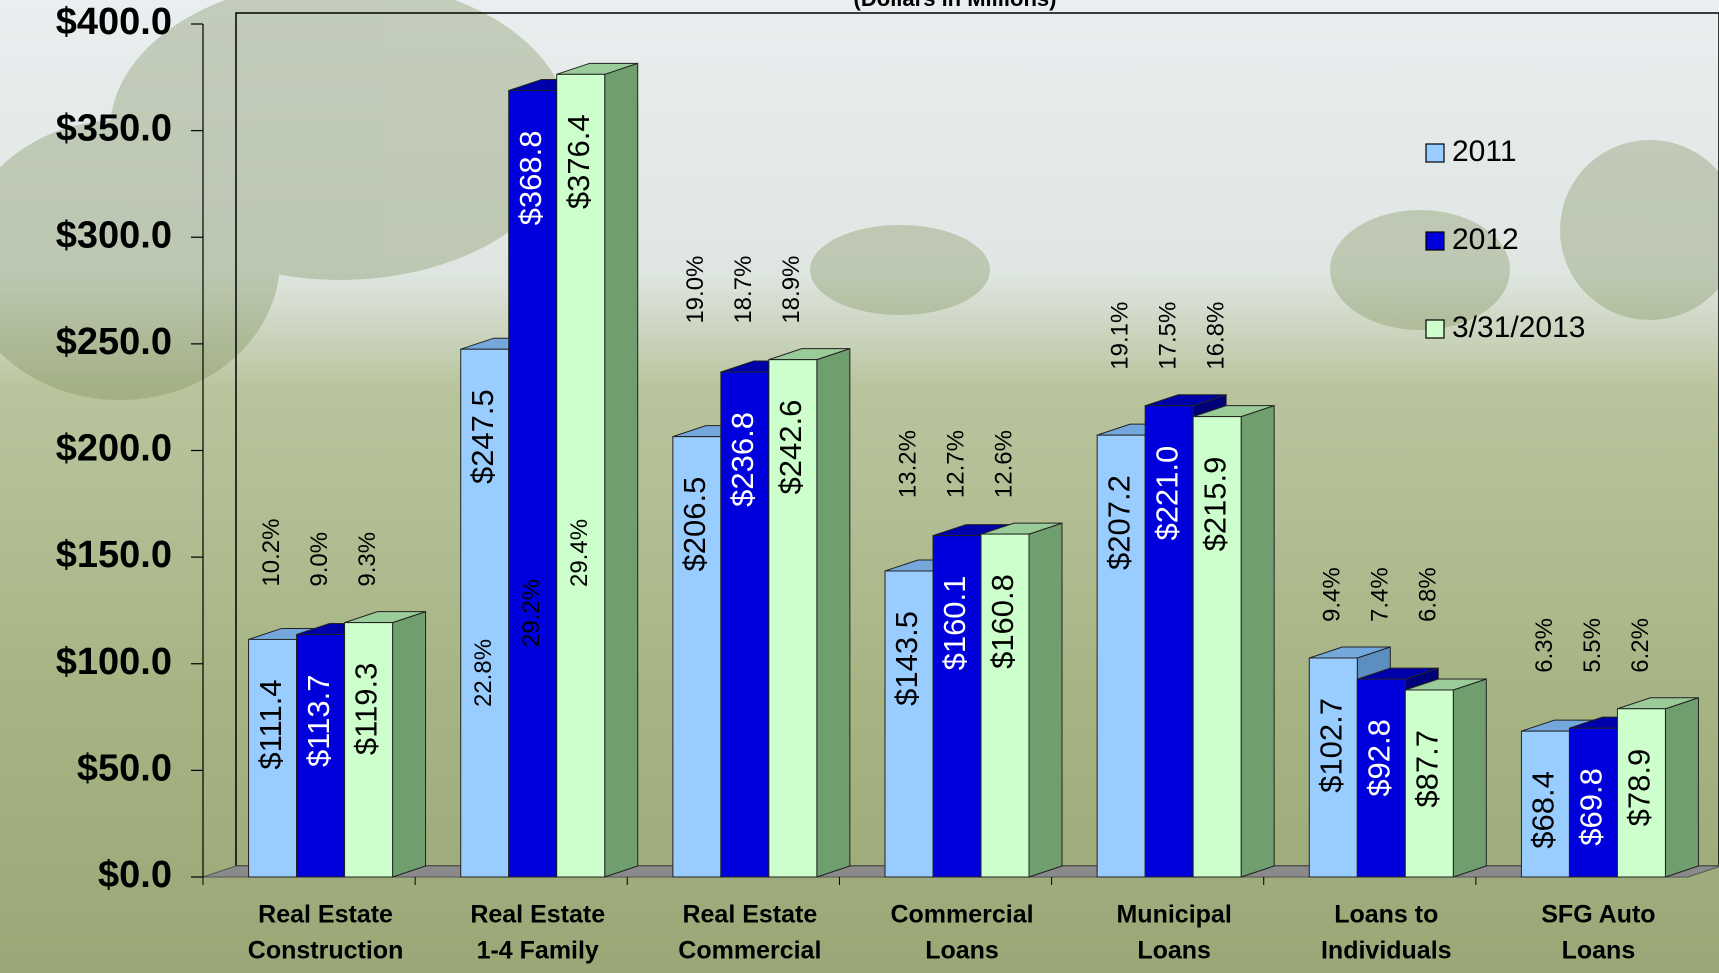 The height and width of the screenshot is (973, 1719). I want to click on value-label: $119.3, so click(366, 709).